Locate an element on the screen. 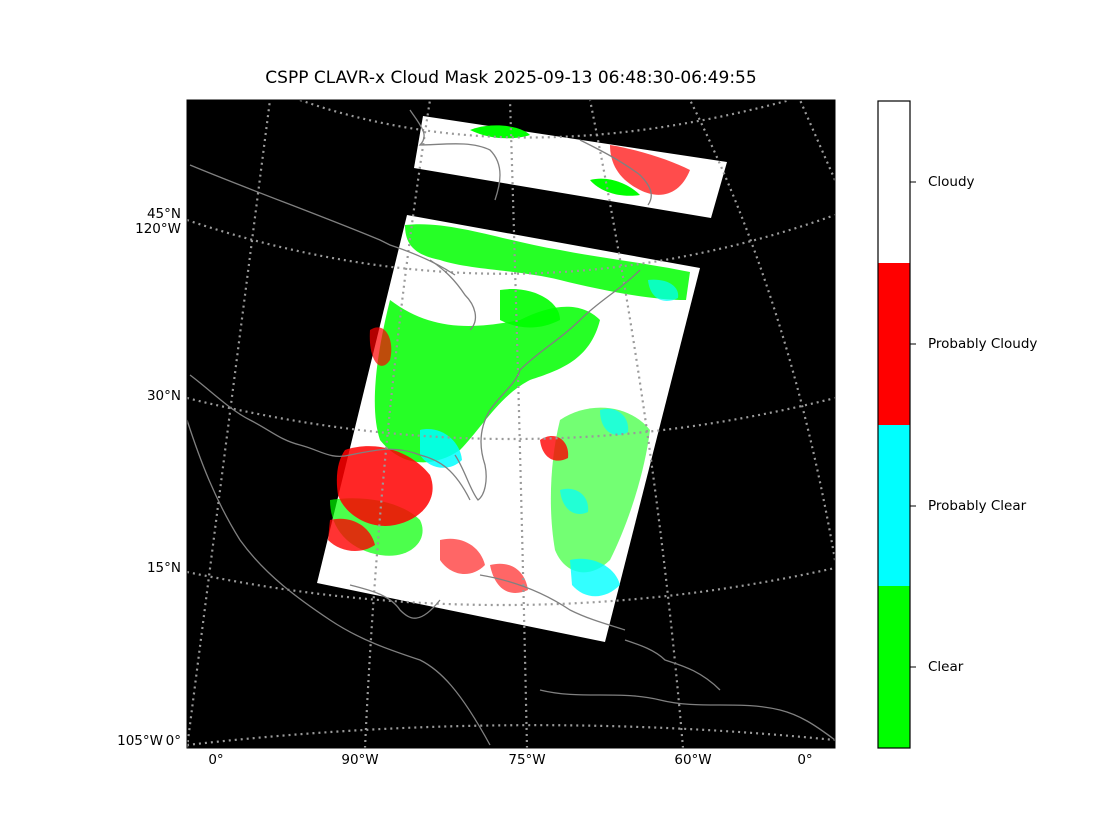 This screenshot has height=840, width=1120. coastline-hudson-bay is located at coordinates (455, 155).